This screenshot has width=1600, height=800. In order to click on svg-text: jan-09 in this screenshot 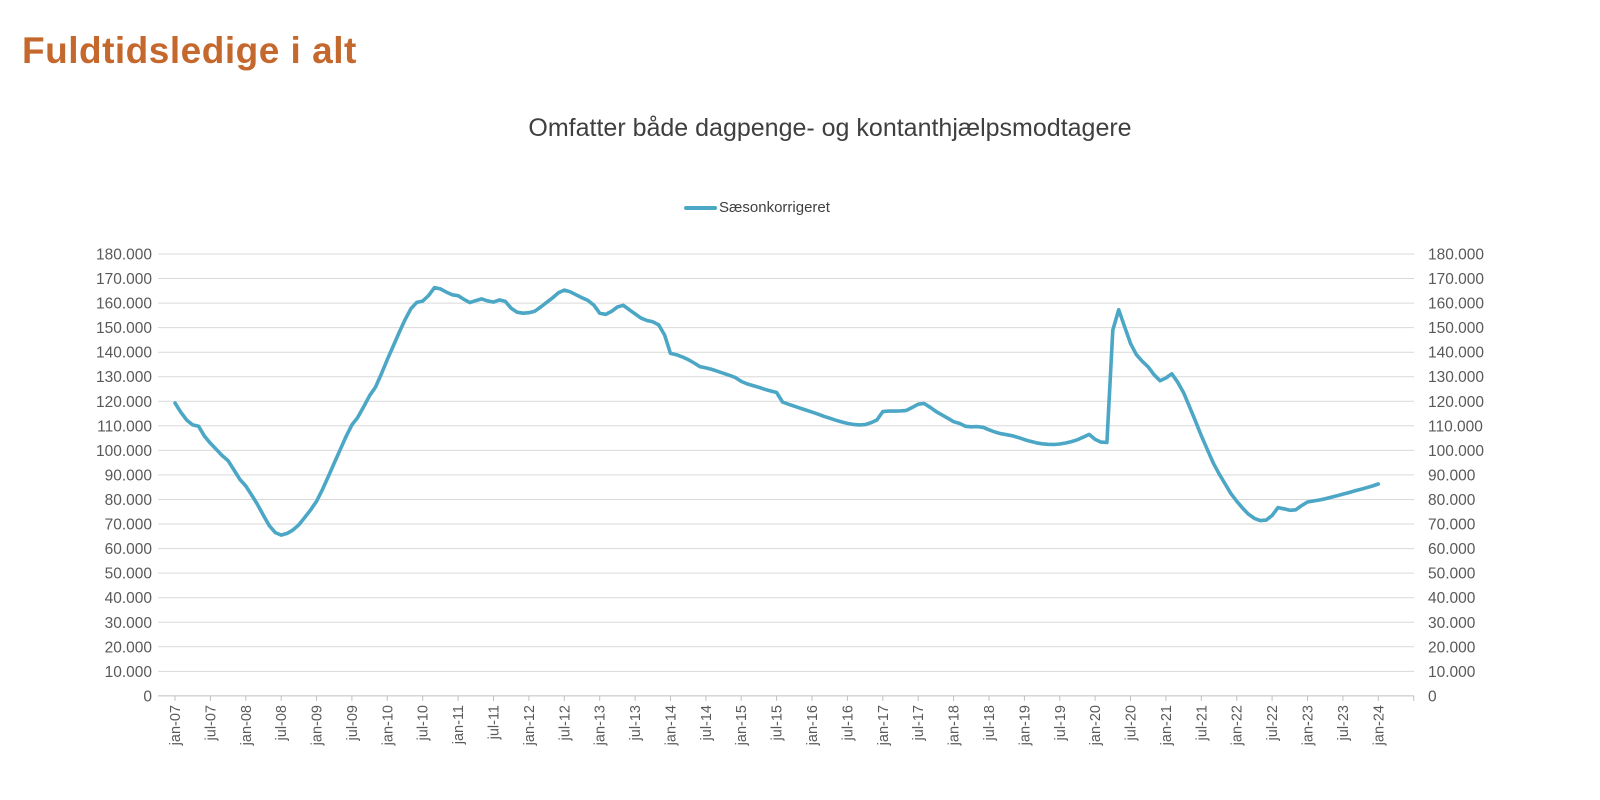, I will do `click(318, 725)`.